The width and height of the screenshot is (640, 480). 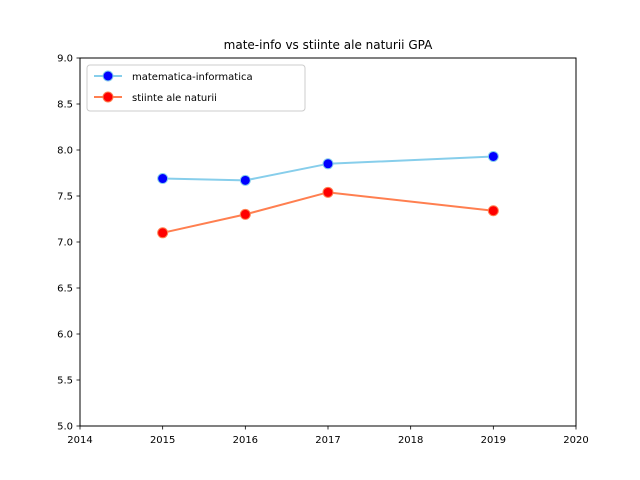 What do you see at coordinates (410, 440) in the screenshot?
I see `x-tick-label: 2018` at bounding box center [410, 440].